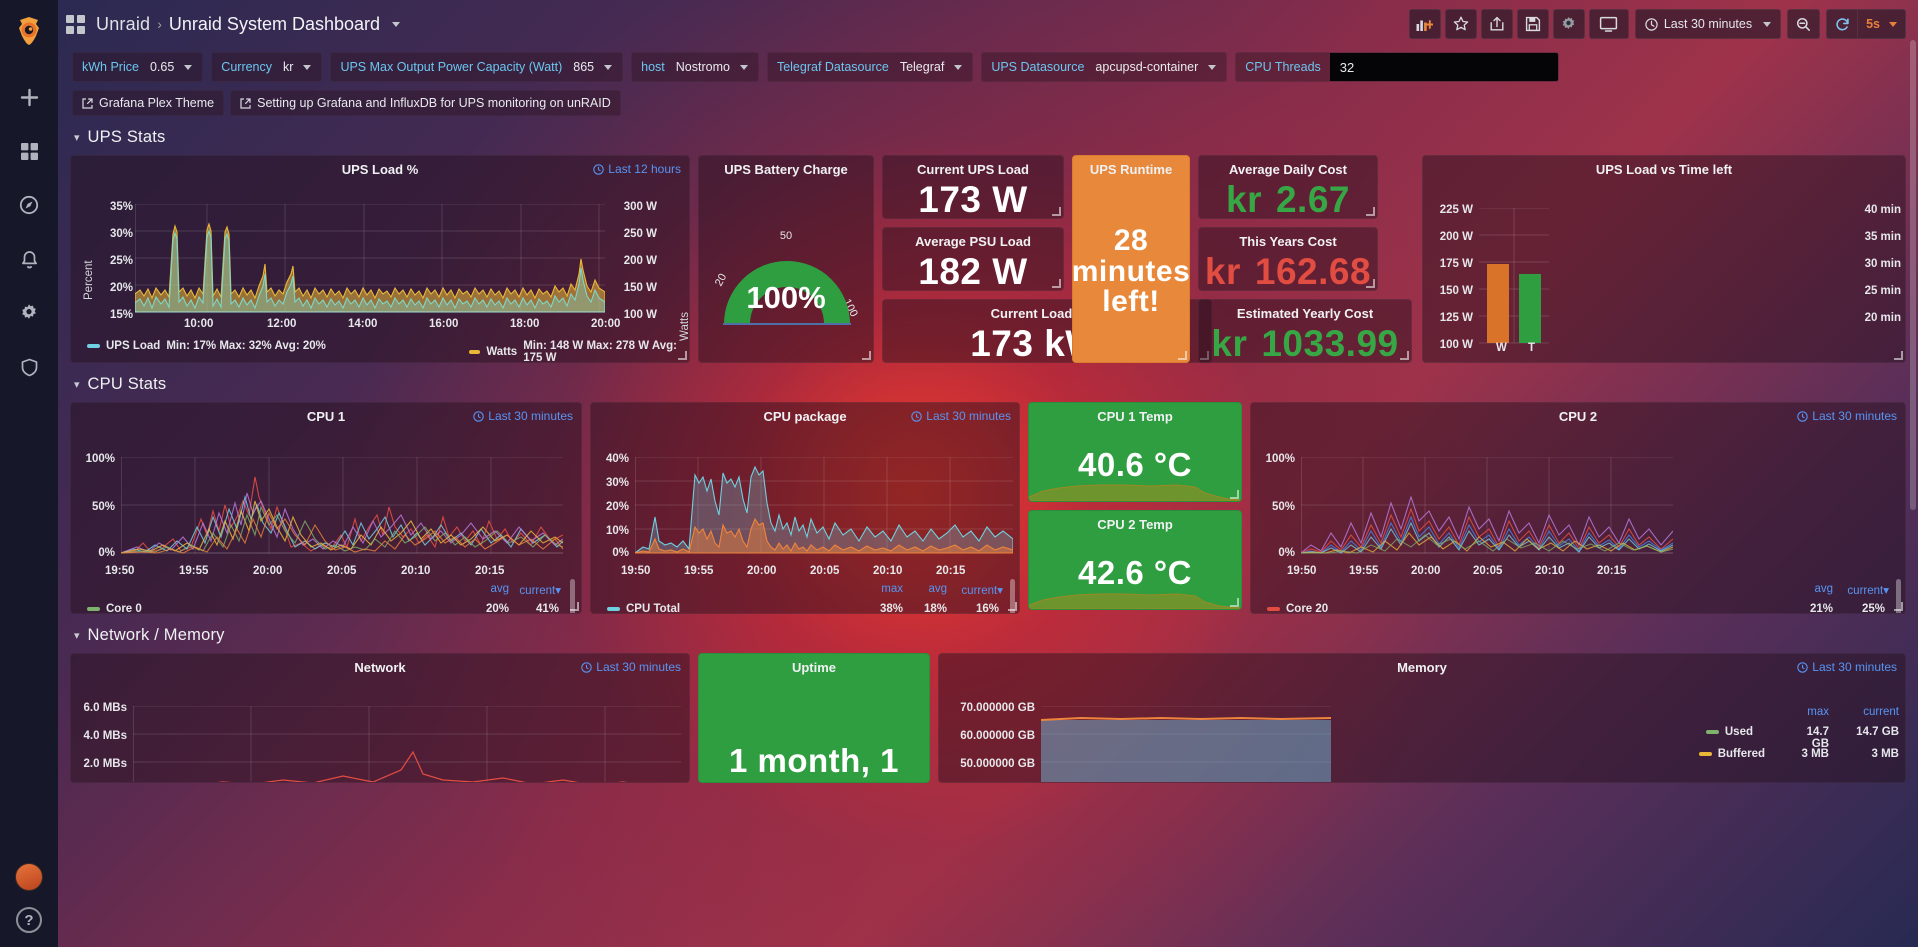 This screenshot has width=1918, height=947. Describe the element at coordinates (477, 67) in the screenshot. I see `variable-ups-max-output-power-capacity: UPS Max Output Power Capacity (Watt) 865` at that location.